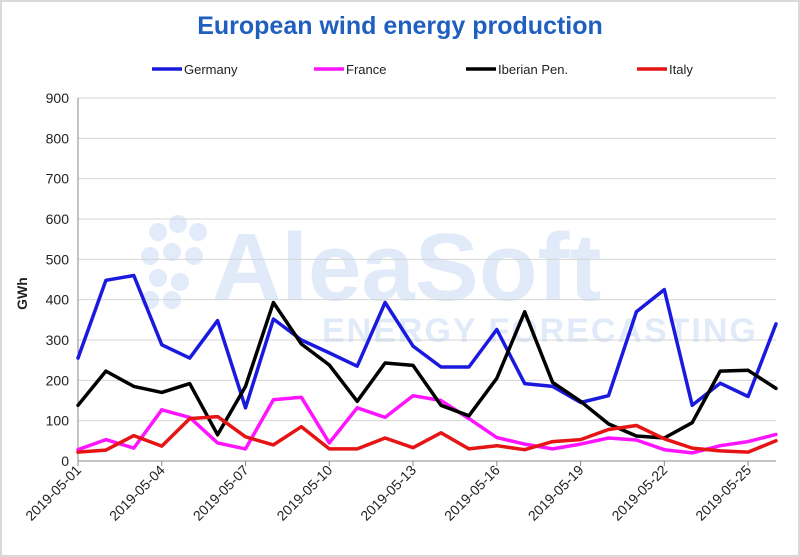 The image size is (800, 557). Describe the element at coordinates (137, 493) in the screenshot. I see `x-tick-label: 2019-05-04` at that location.